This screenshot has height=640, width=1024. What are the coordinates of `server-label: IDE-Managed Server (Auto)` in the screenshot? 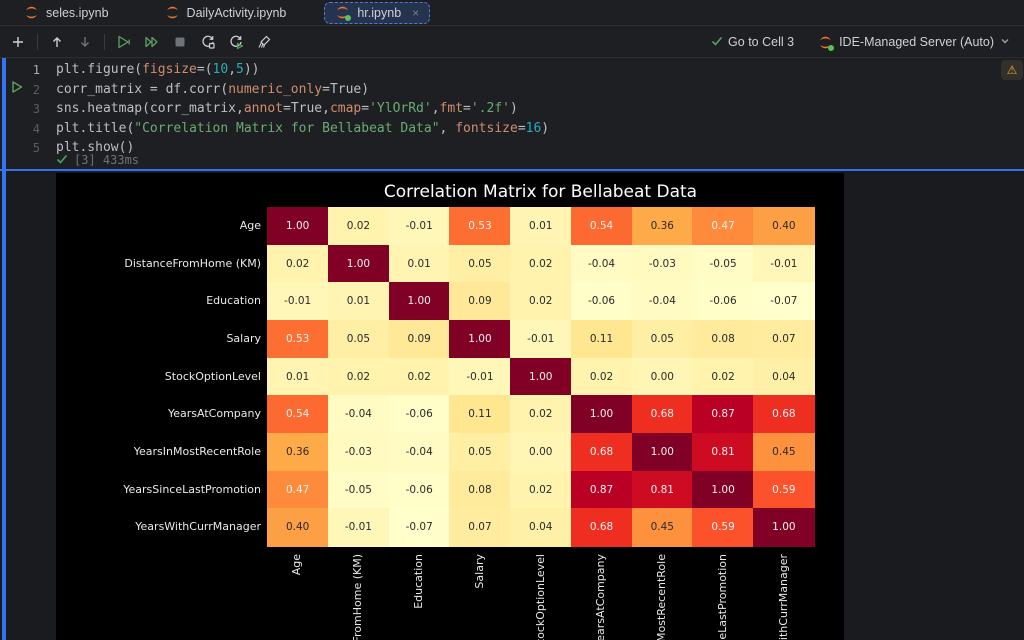 It's located at (916, 42).